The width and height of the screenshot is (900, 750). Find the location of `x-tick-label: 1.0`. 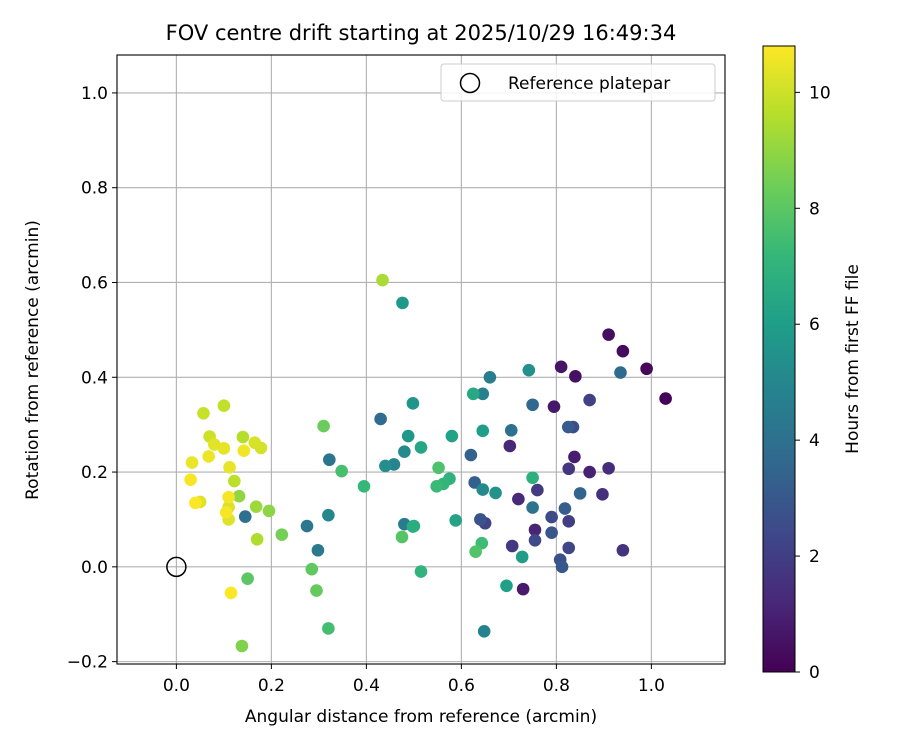

x-tick-label: 1.0 is located at coordinates (651, 686).